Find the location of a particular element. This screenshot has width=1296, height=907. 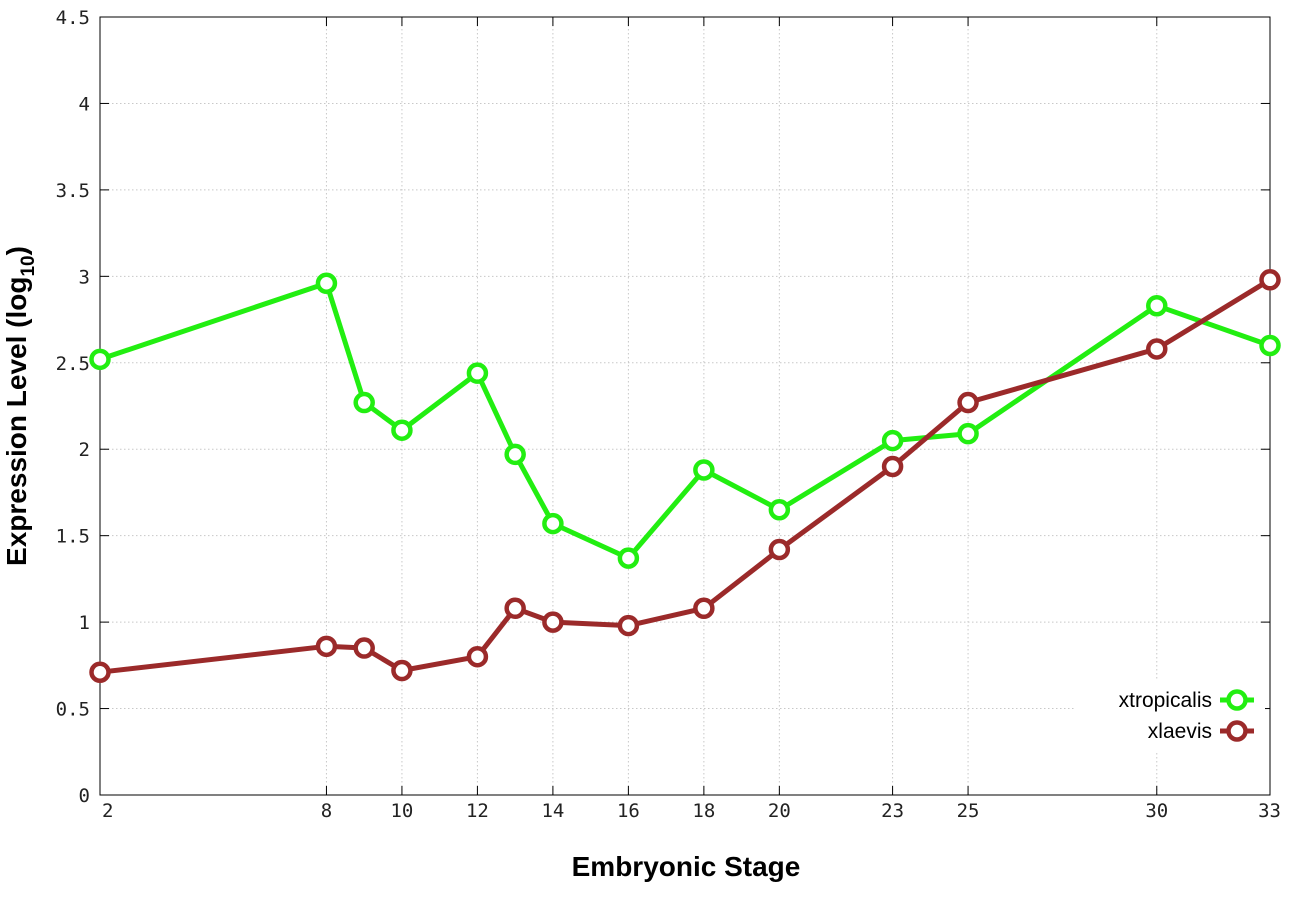

x-tick-label: 16 is located at coordinates (628, 811).